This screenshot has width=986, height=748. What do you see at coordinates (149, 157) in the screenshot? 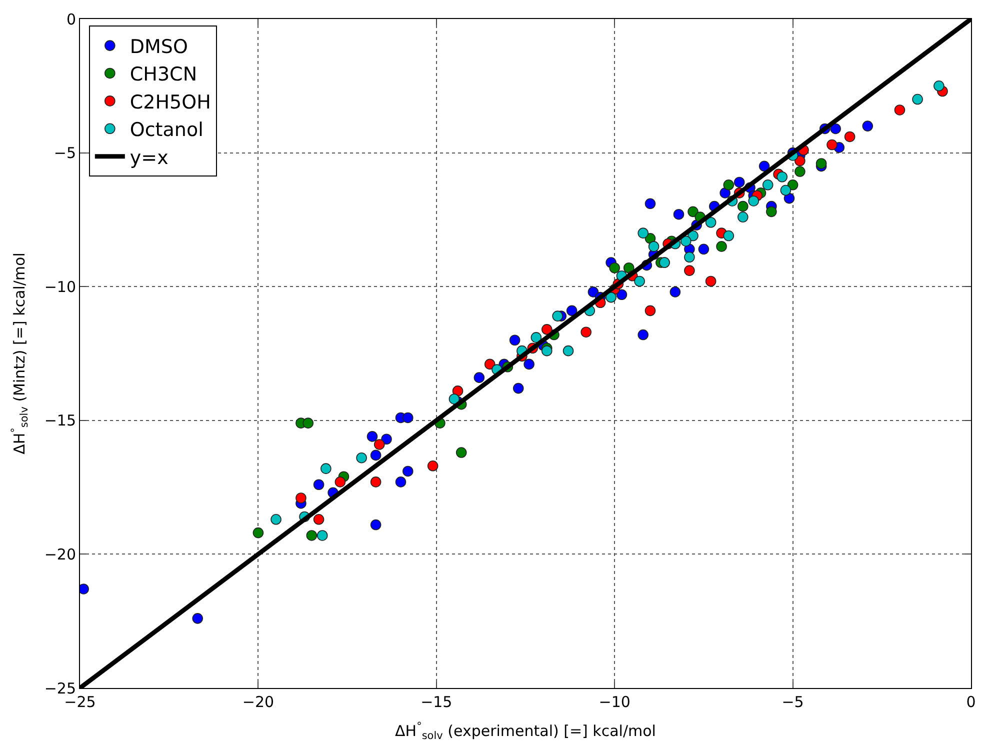
I see `legend-label: y=x` at bounding box center [149, 157].